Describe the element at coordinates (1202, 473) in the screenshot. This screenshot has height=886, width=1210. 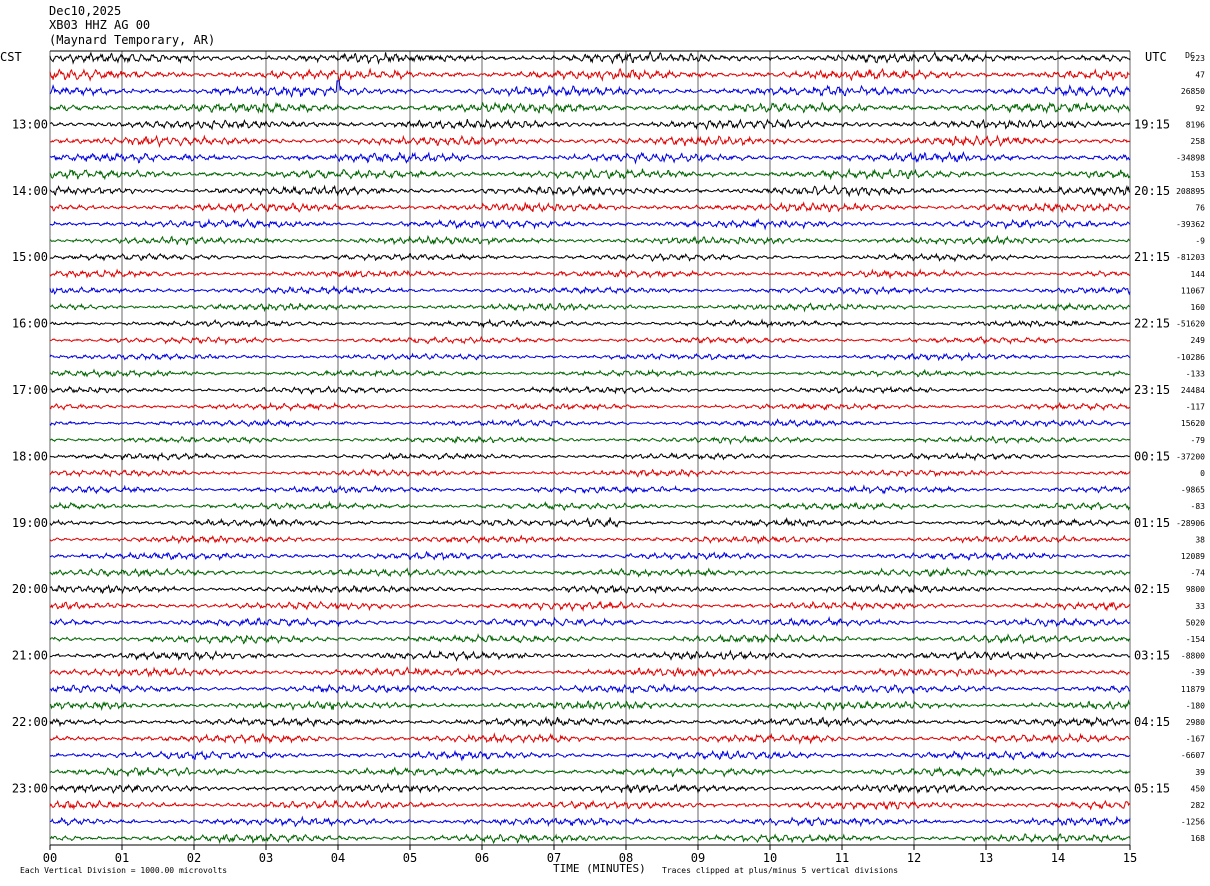
I see `dc-offset-label: 0` at that location.